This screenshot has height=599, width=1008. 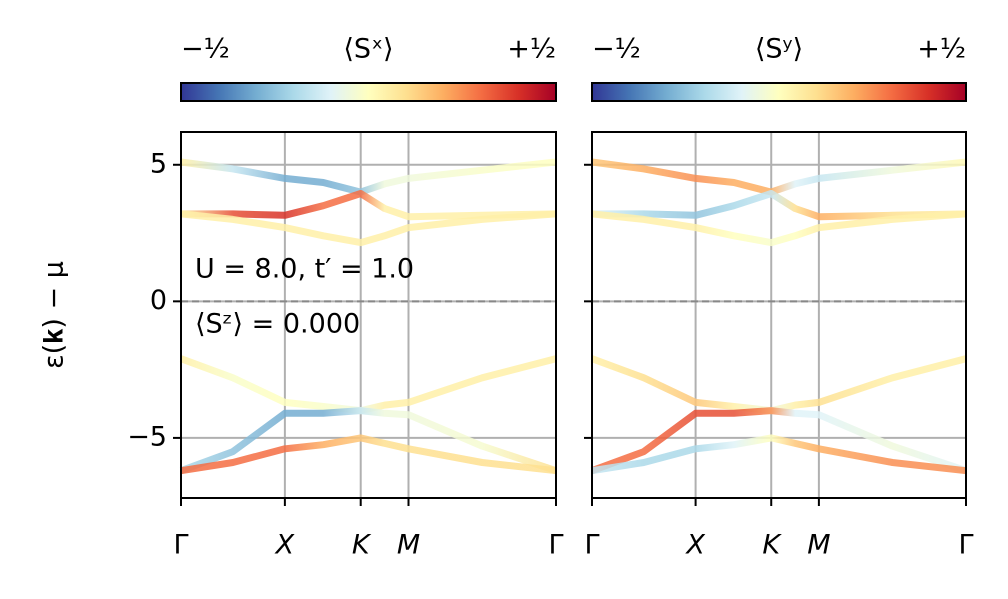 What do you see at coordinates (158, 300) in the screenshot?
I see `y-tick-label: 0` at bounding box center [158, 300].